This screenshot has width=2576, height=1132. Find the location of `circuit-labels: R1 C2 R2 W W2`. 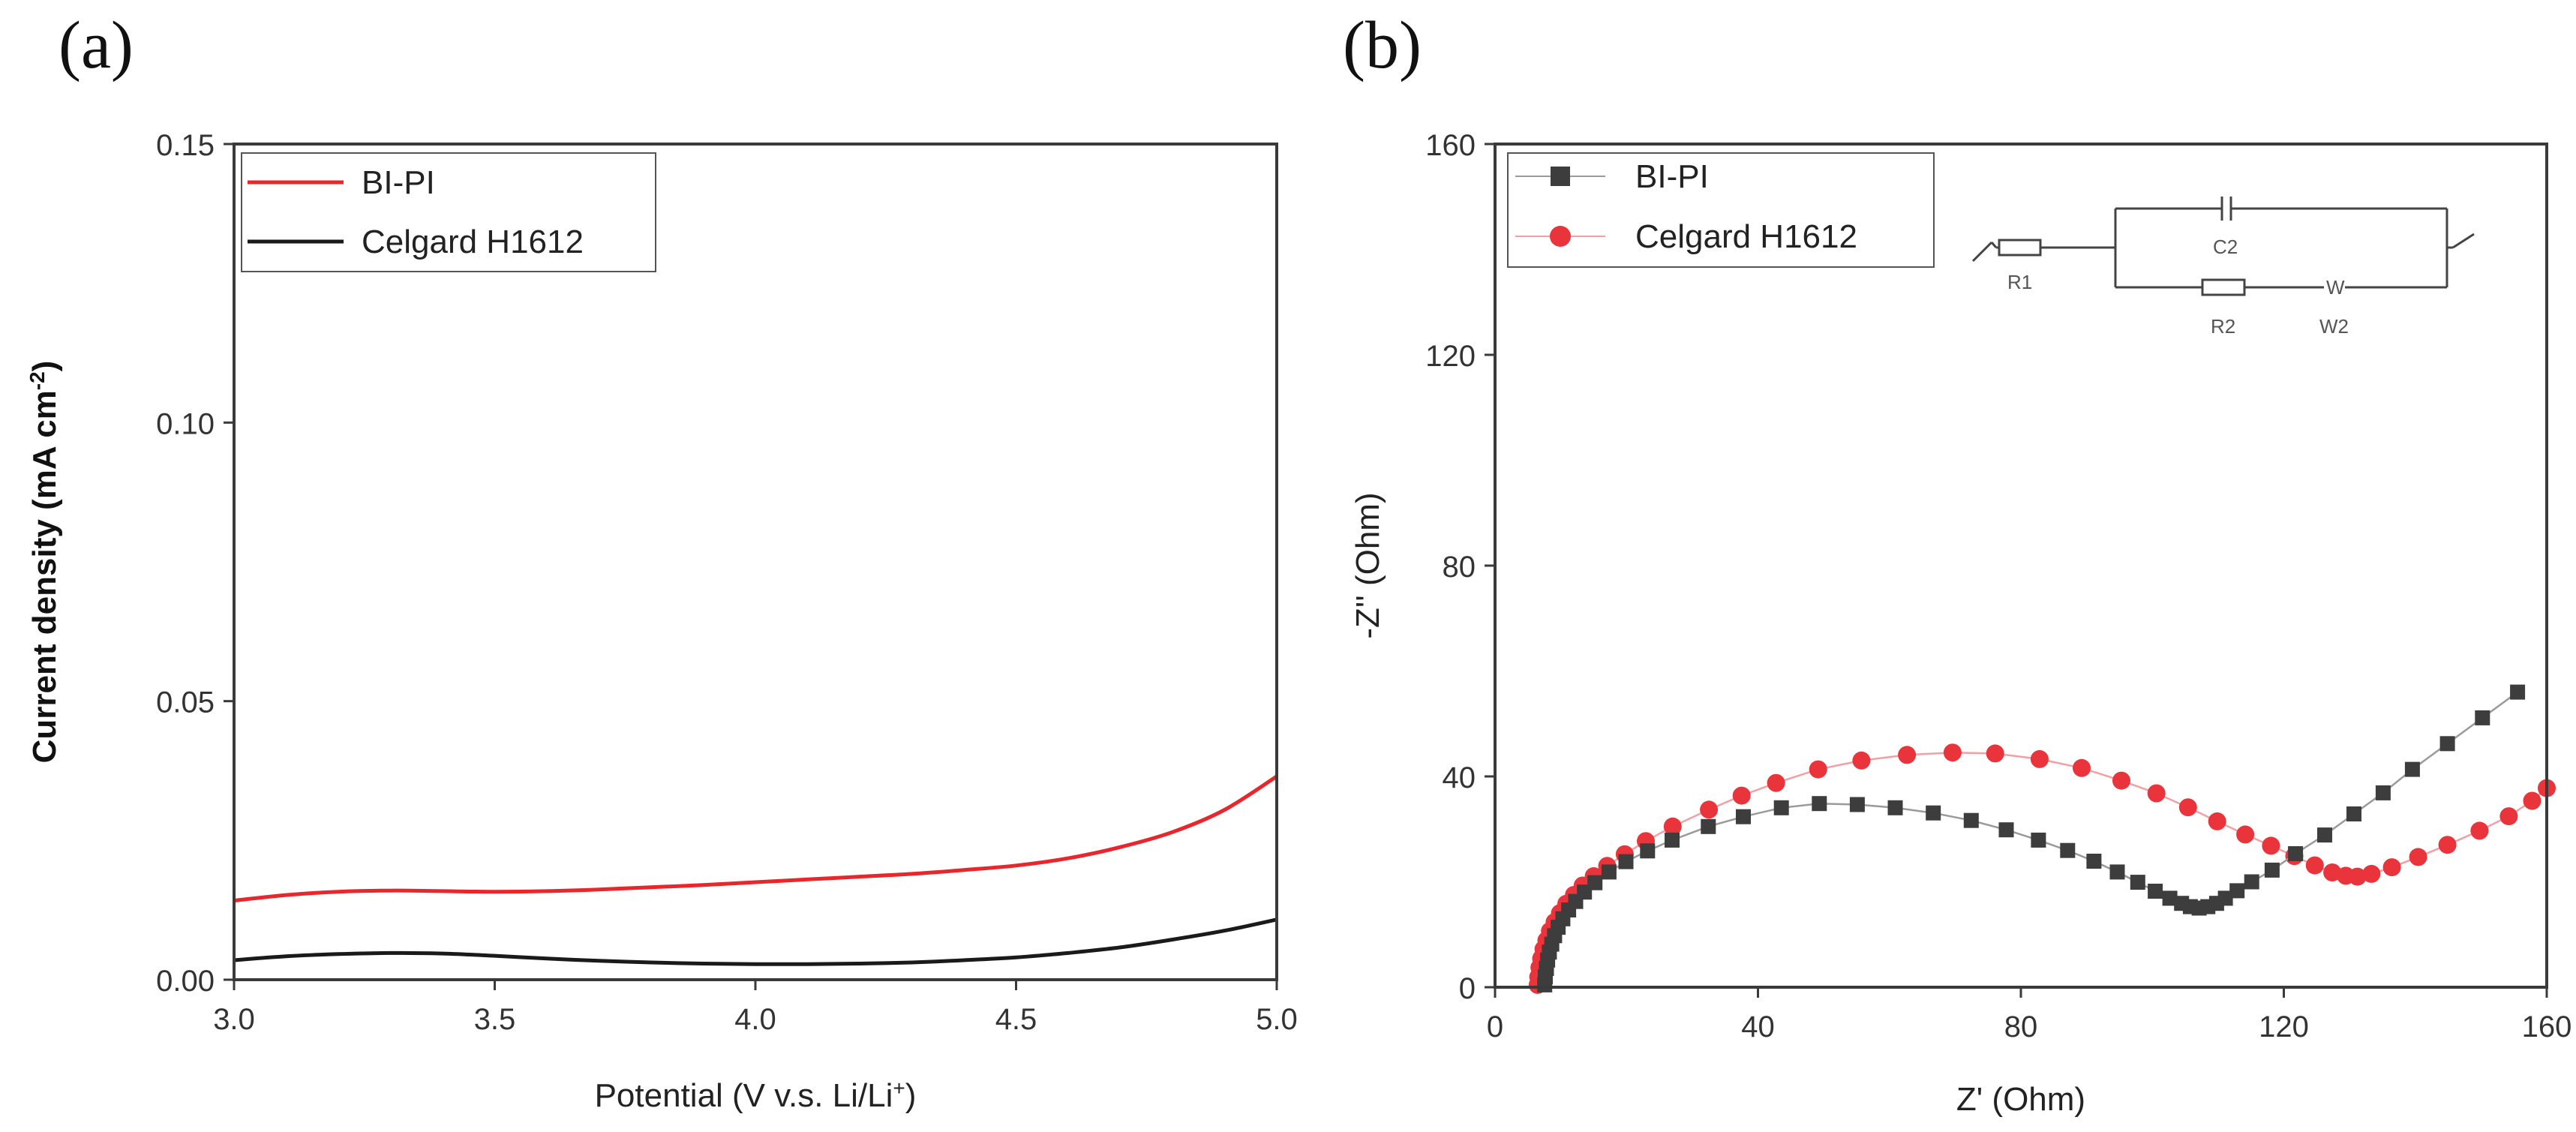

circuit-labels: R1 C2 R2 W W2 is located at coordinates (2178, 287).